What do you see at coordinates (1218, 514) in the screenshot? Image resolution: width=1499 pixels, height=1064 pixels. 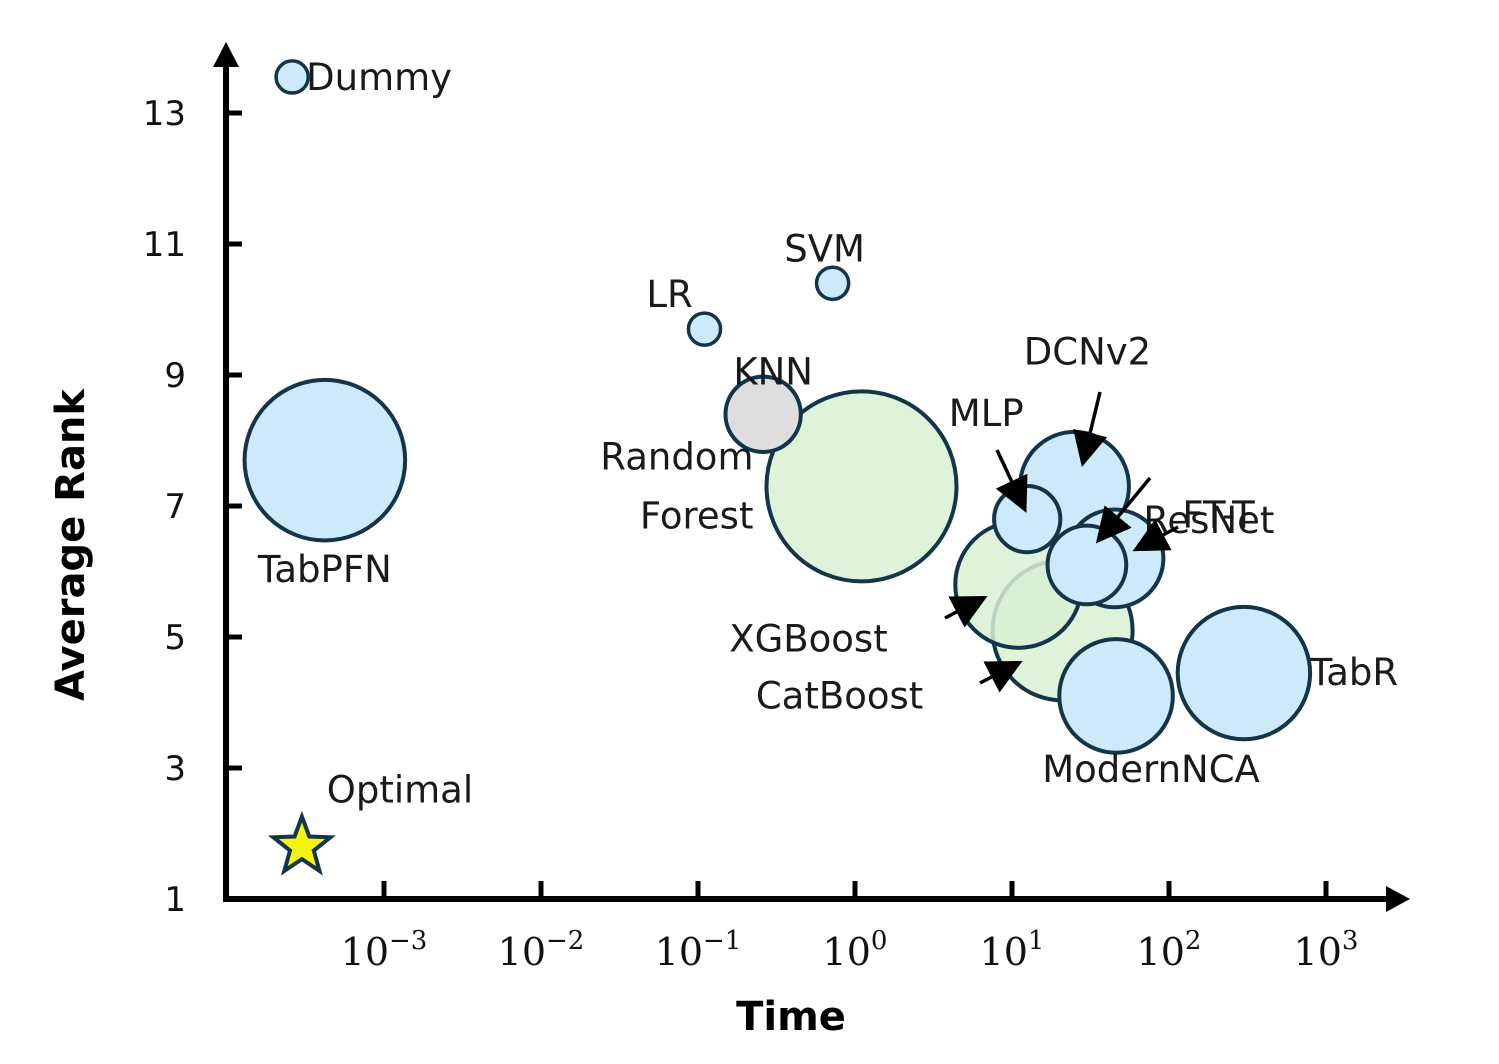 I see `label-ft-t: FT-T` at bounding box center [1218, 514].